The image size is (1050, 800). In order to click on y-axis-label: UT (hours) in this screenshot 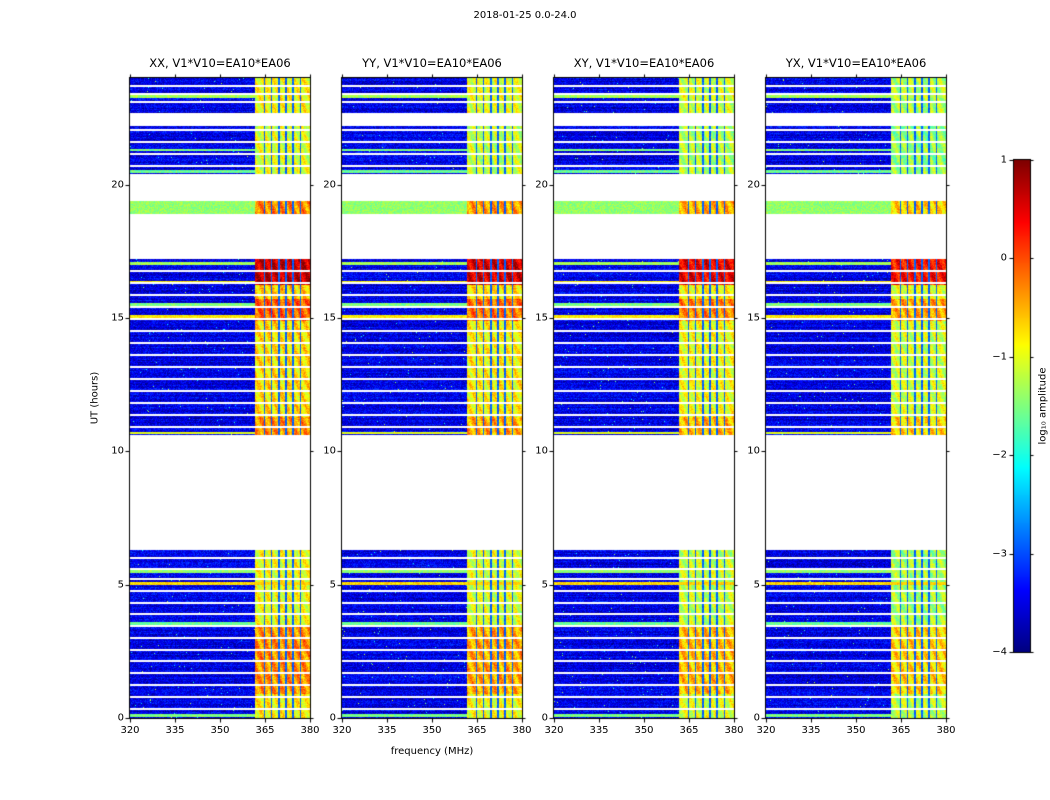, I will do `click(95, 398)`.